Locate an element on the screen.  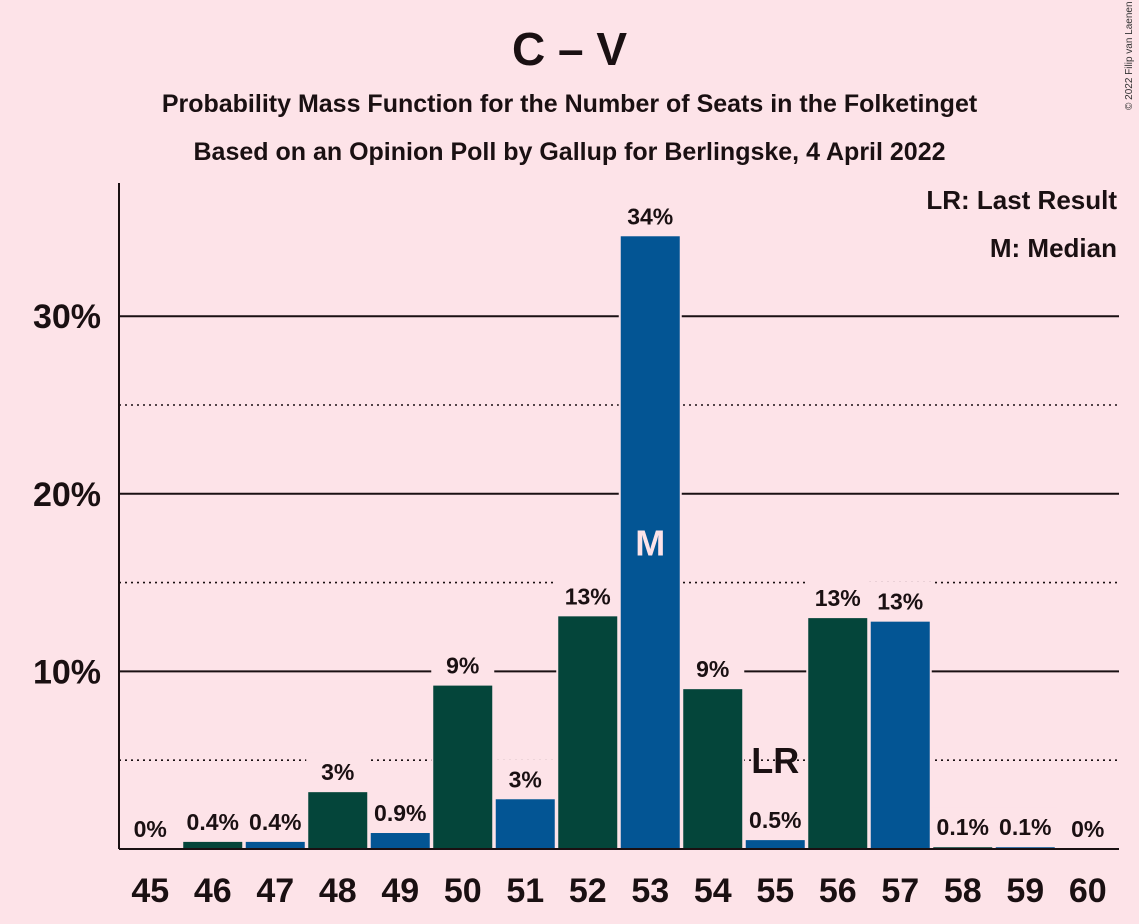
x-tick-label: 58 is located at coordinates (963, 891).